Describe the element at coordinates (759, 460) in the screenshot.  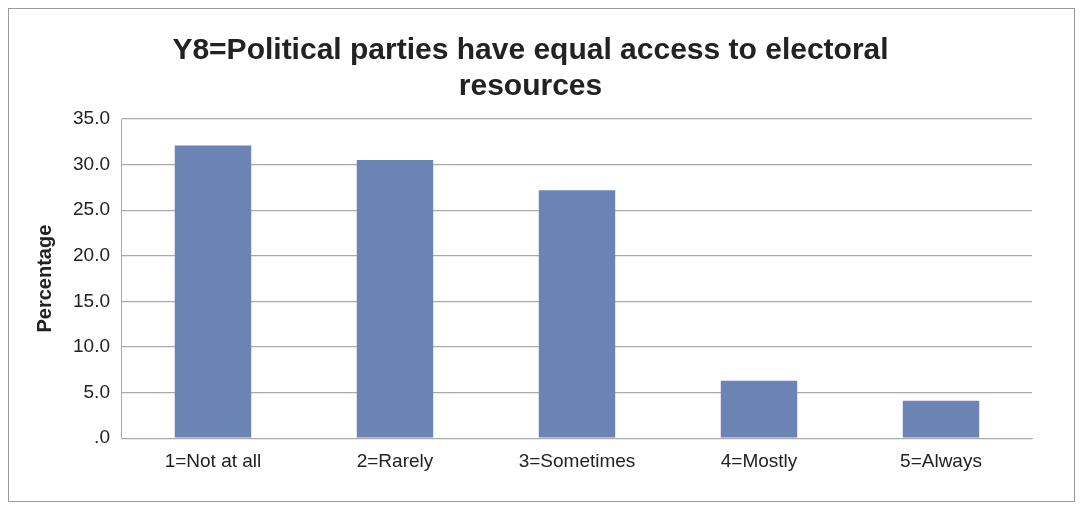
I see `x-tick-label: 4=Mostly` at that location.